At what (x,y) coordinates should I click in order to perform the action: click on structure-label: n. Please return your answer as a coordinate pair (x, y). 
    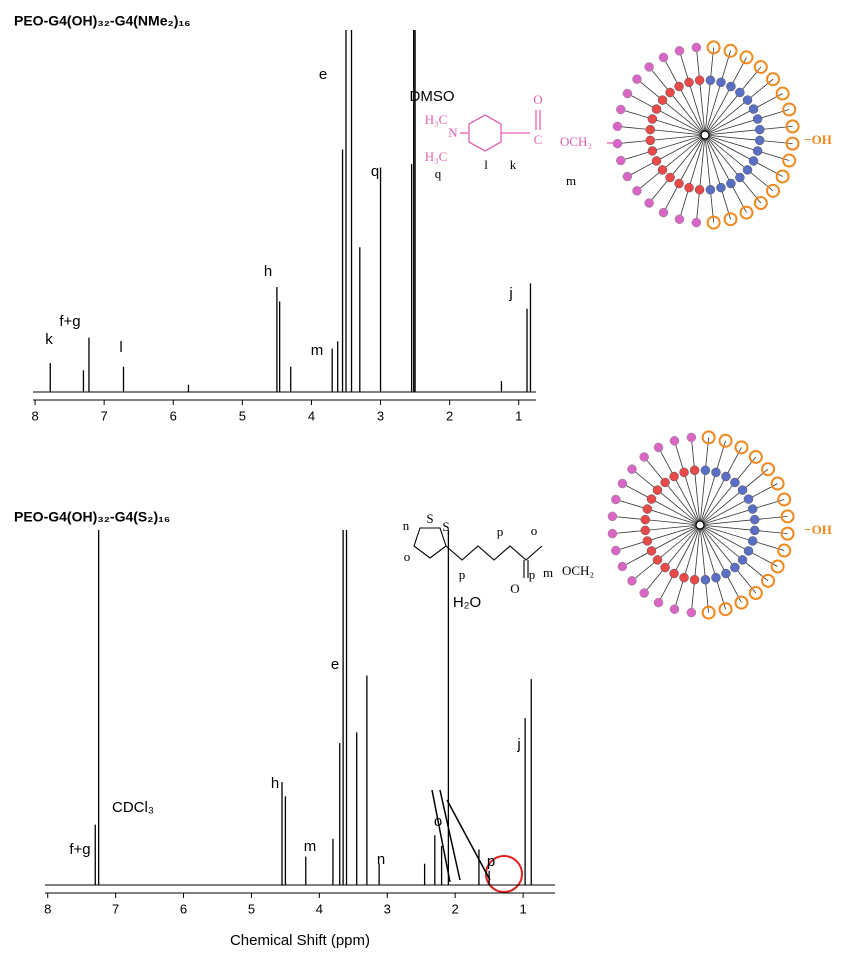
    Looking at the image, I should click on (406, 525).